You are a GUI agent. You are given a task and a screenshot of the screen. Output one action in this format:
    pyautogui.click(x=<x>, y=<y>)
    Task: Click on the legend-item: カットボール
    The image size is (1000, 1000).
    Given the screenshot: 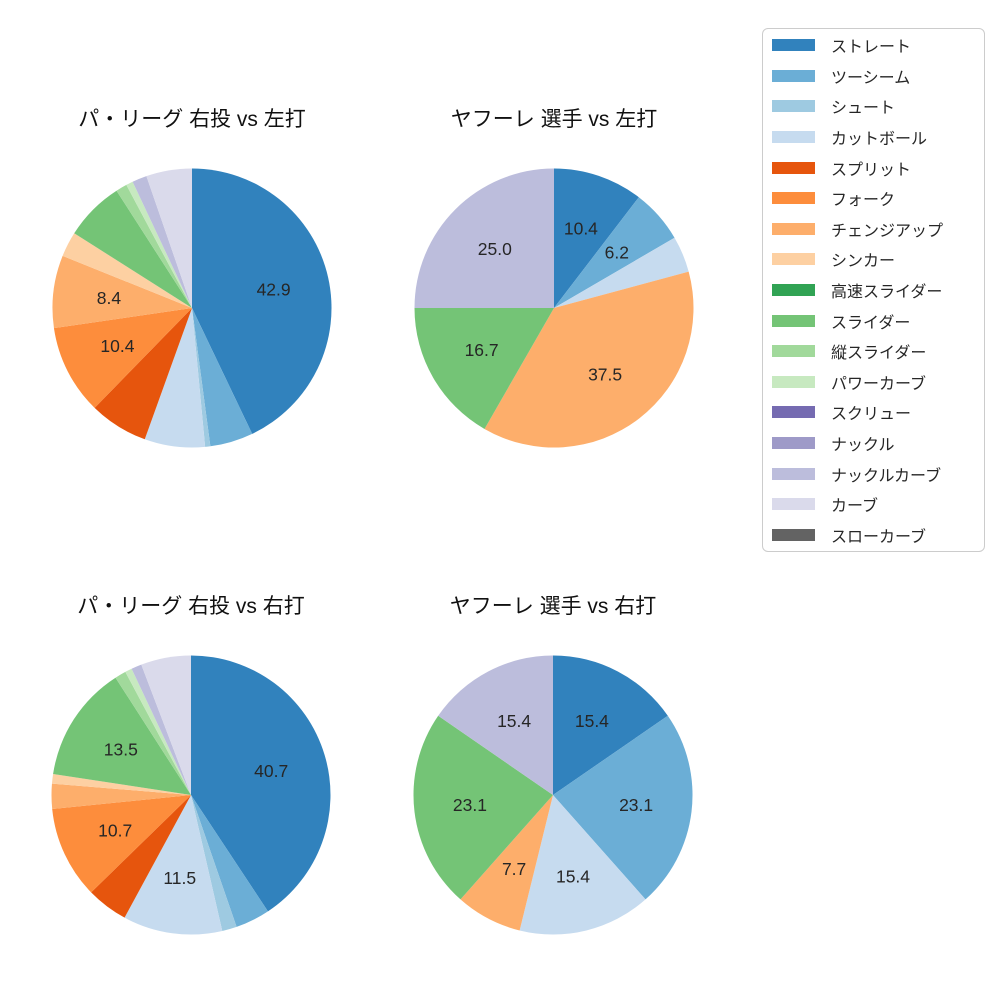 What is the action you would take?
    pyautogui.click(x=873, y=136)
    